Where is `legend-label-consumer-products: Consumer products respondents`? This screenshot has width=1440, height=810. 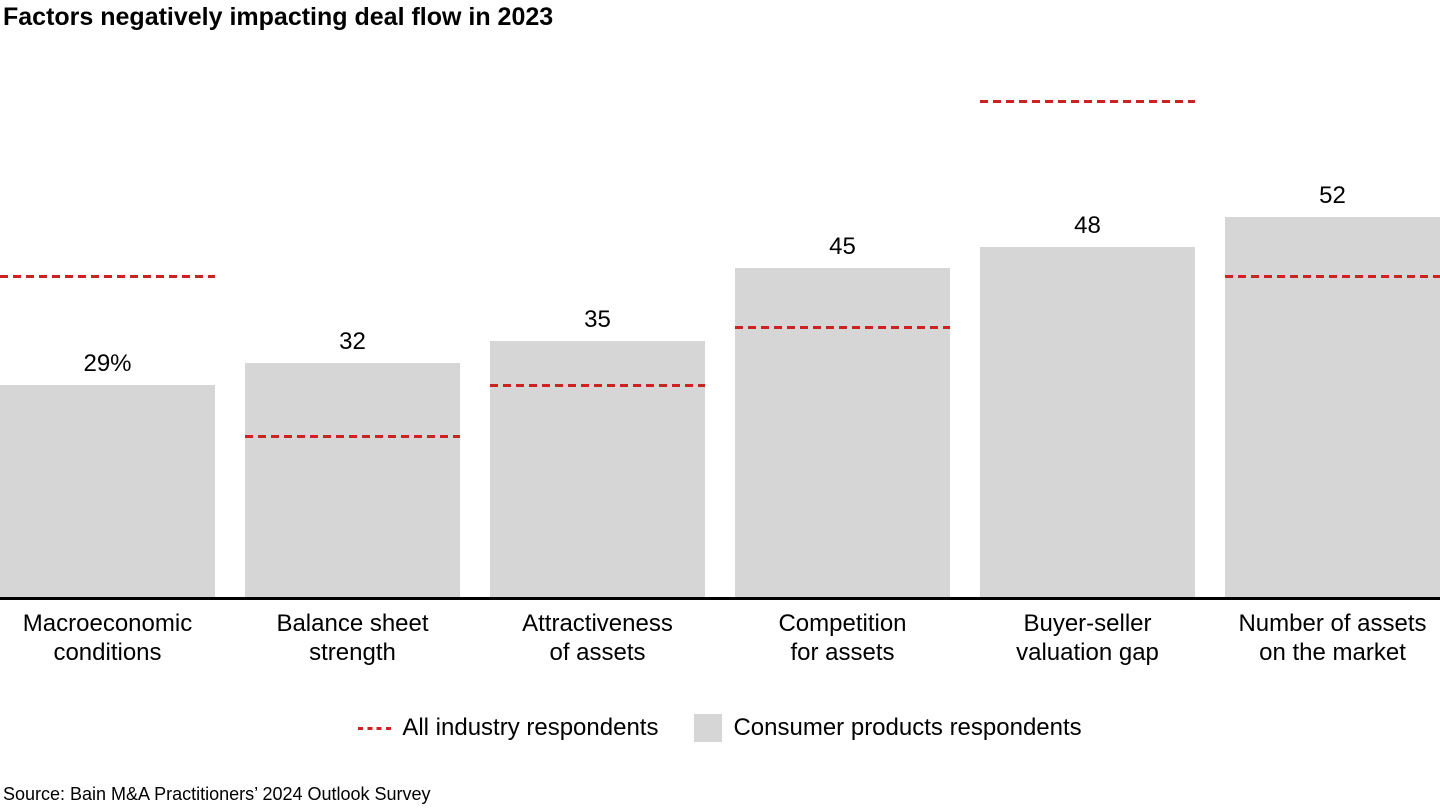 legend-label-consumer-products: Consumer products respondents is located at coordinates (907, 727).